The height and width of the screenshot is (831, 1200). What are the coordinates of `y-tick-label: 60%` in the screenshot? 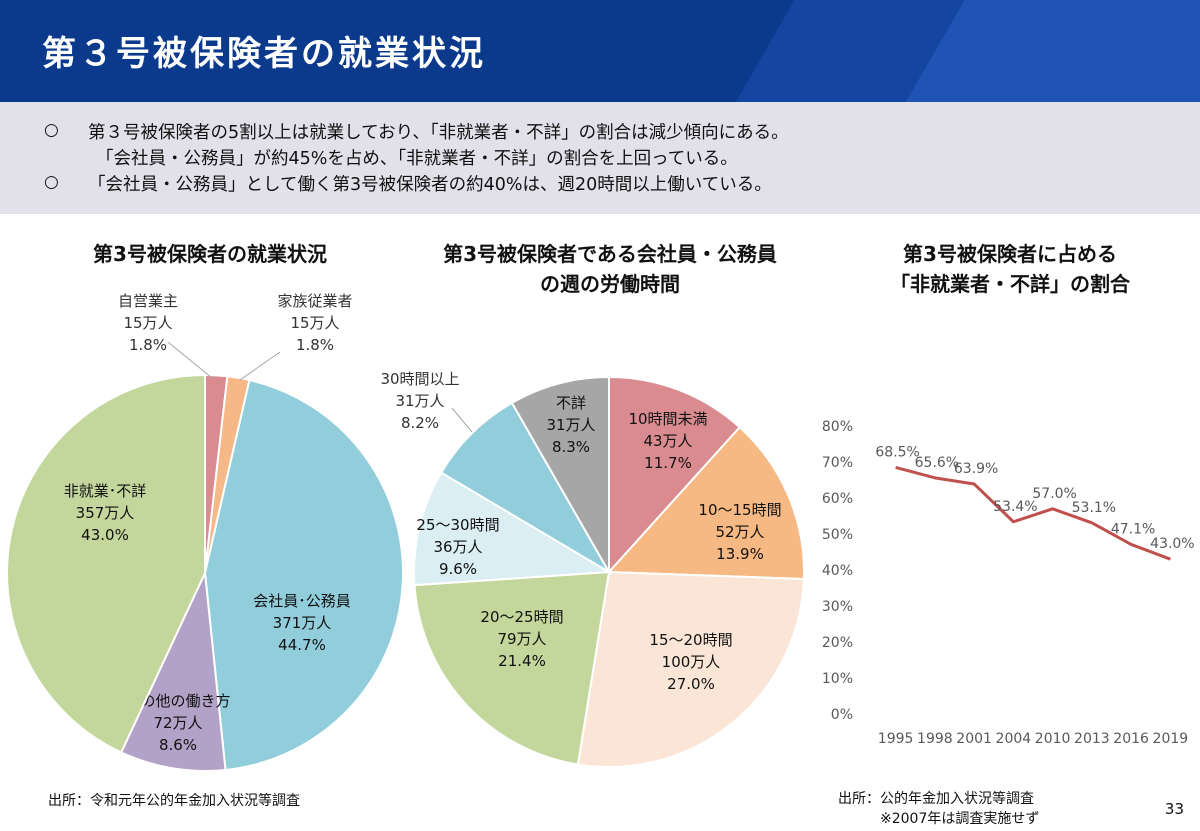 It's located at (837, 499).